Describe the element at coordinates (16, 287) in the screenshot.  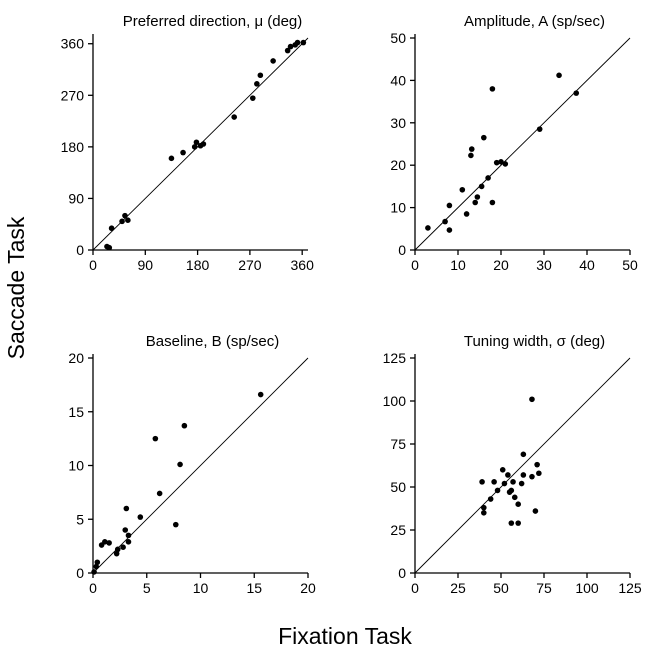
I see `figure-y-axis-label: Saccade Task` at that location.